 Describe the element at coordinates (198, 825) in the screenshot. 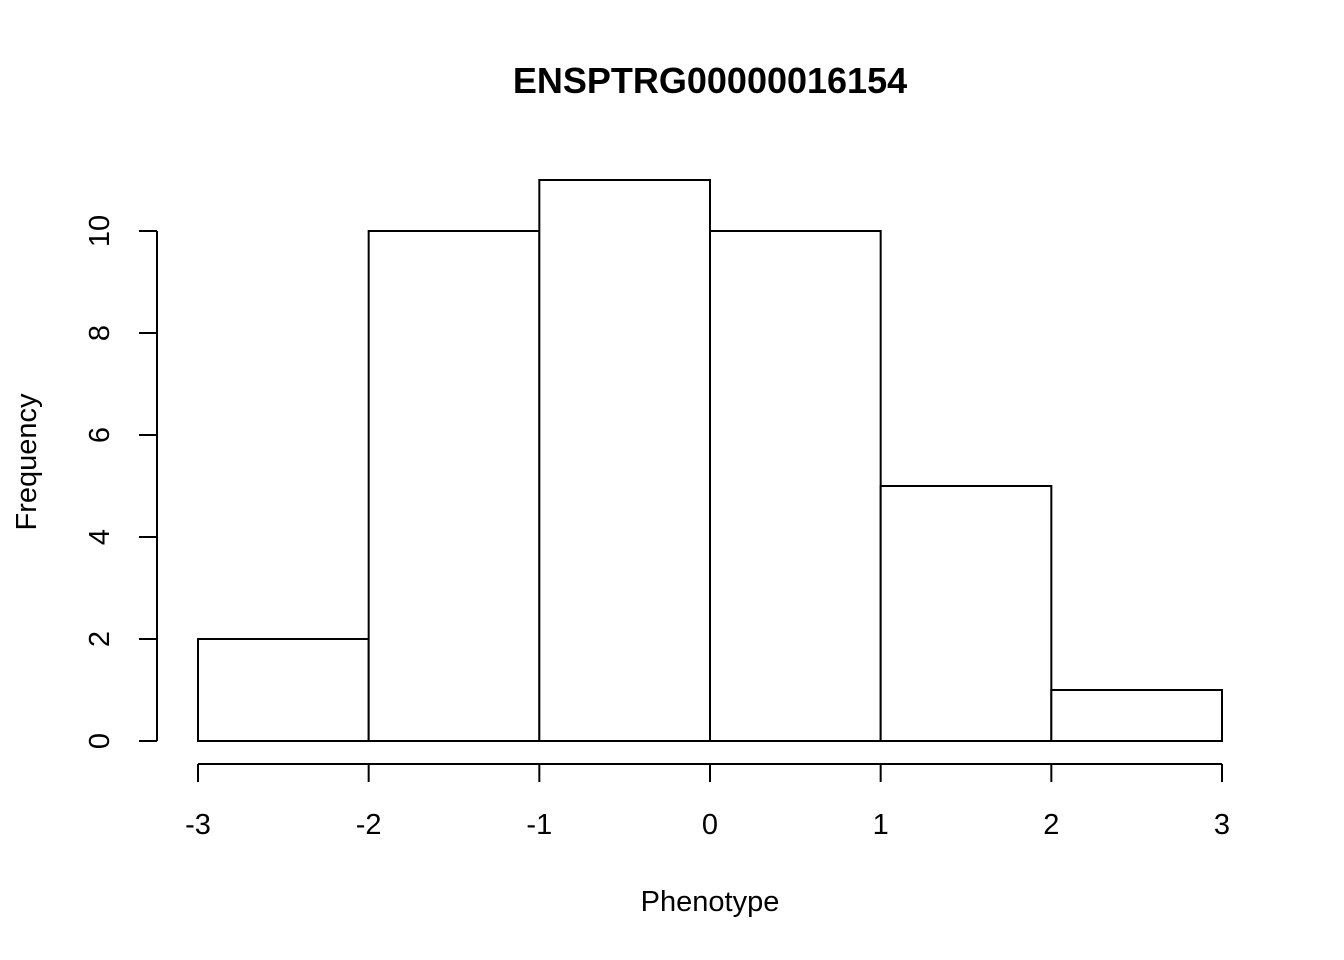

I see `x-tick-label--3: -3` at that location.